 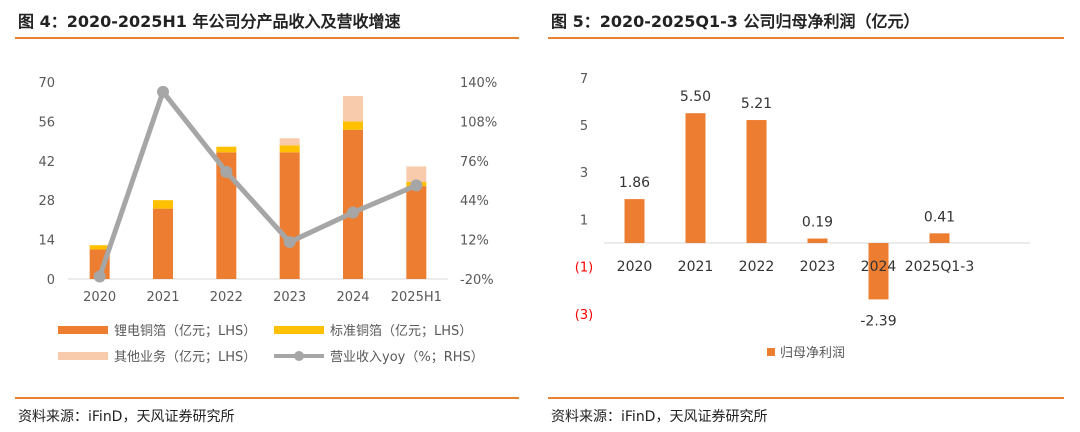 What do you see at coordinates (99, 297) in the screenshot?
I see `left-x-tick: 2020` at bounding box center [99, 297].